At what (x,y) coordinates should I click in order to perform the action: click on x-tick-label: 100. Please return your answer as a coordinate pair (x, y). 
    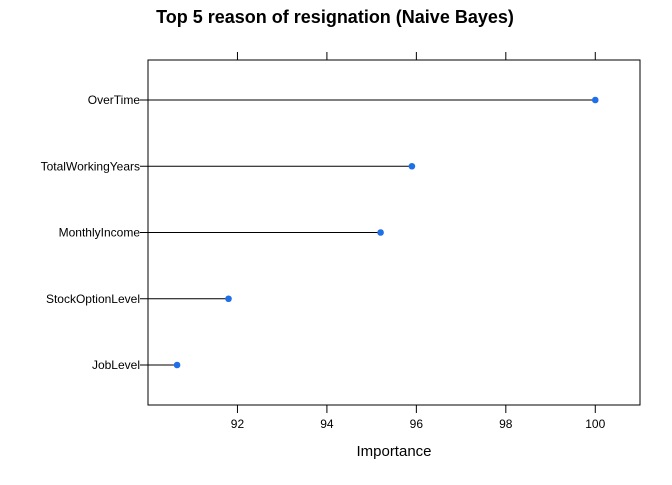
    Looking at the image, I should click on (595, 424).